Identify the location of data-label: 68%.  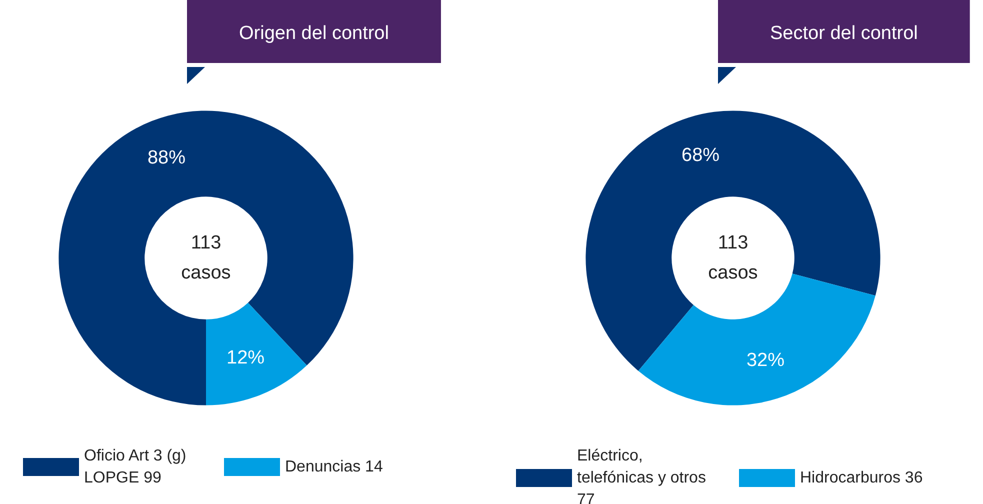
(701, 155).